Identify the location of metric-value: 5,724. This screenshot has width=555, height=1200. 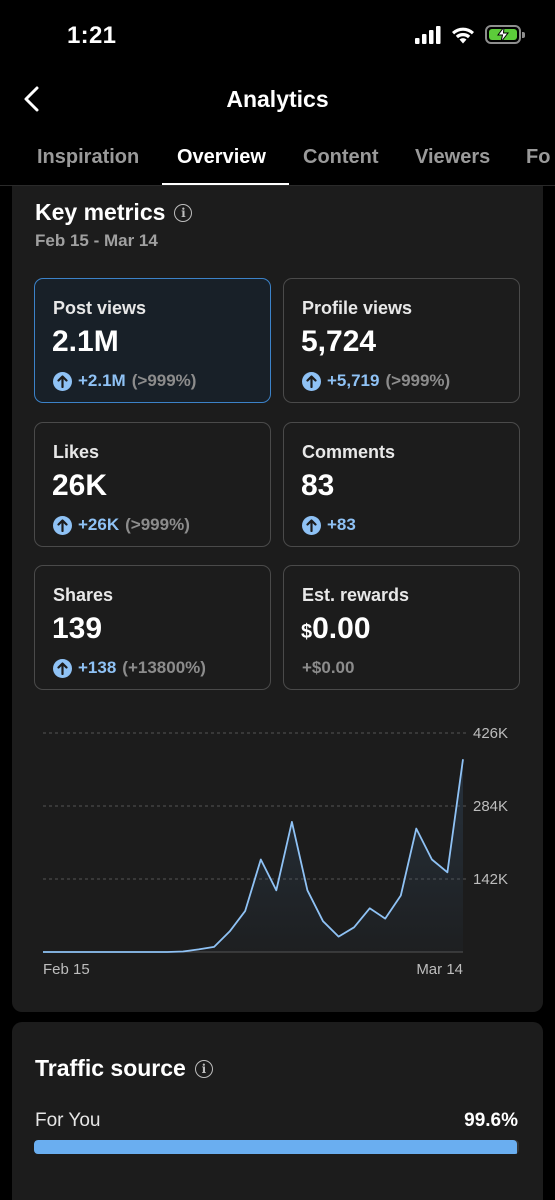
(339, 341).